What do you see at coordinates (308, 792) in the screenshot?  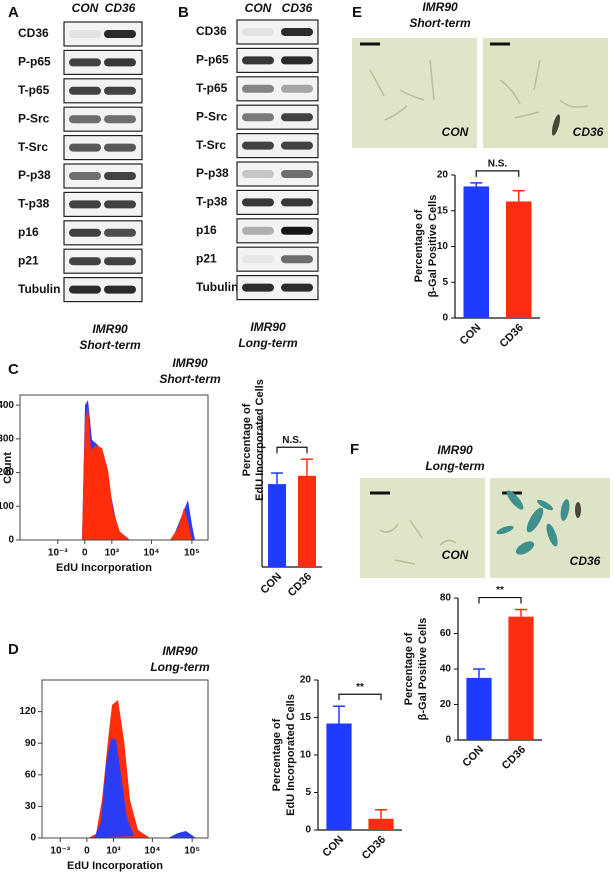 I see `y-tick-label: 5` at bounding box center [308, 792].